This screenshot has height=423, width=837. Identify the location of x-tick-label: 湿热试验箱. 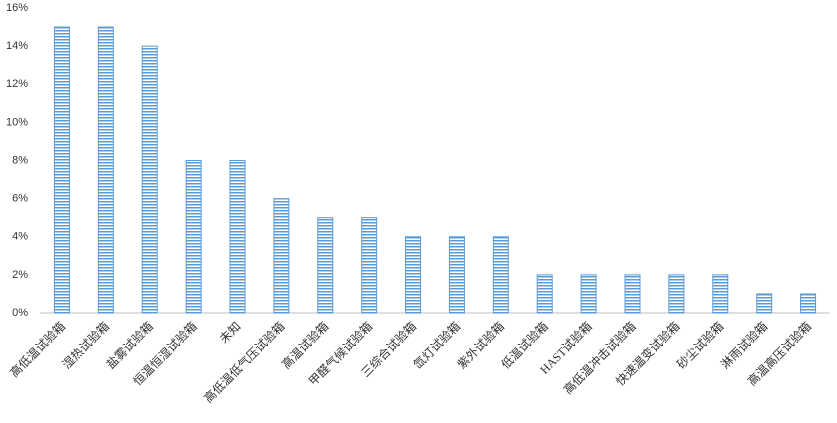
(85, 345).